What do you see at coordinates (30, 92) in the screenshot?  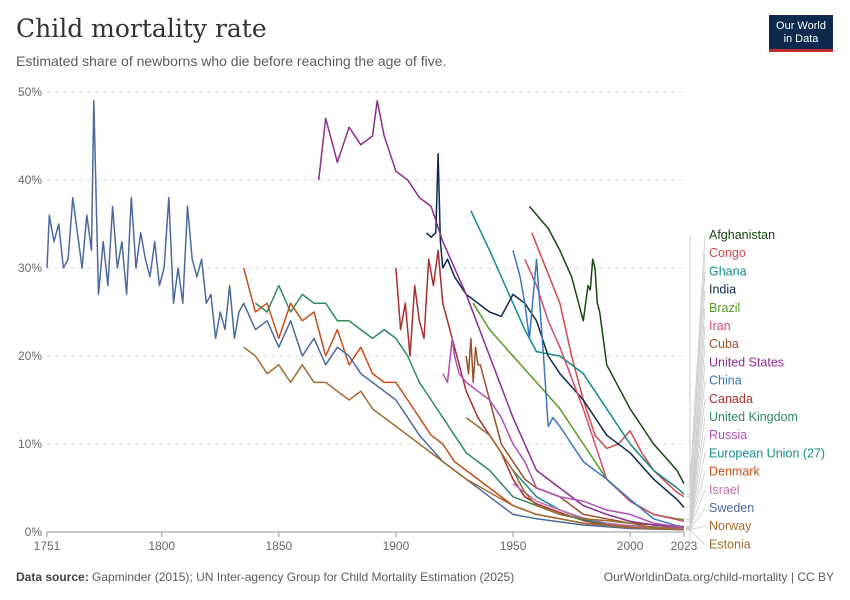 I see `y-tick-label: 50%` at bounding box center [30, 92].